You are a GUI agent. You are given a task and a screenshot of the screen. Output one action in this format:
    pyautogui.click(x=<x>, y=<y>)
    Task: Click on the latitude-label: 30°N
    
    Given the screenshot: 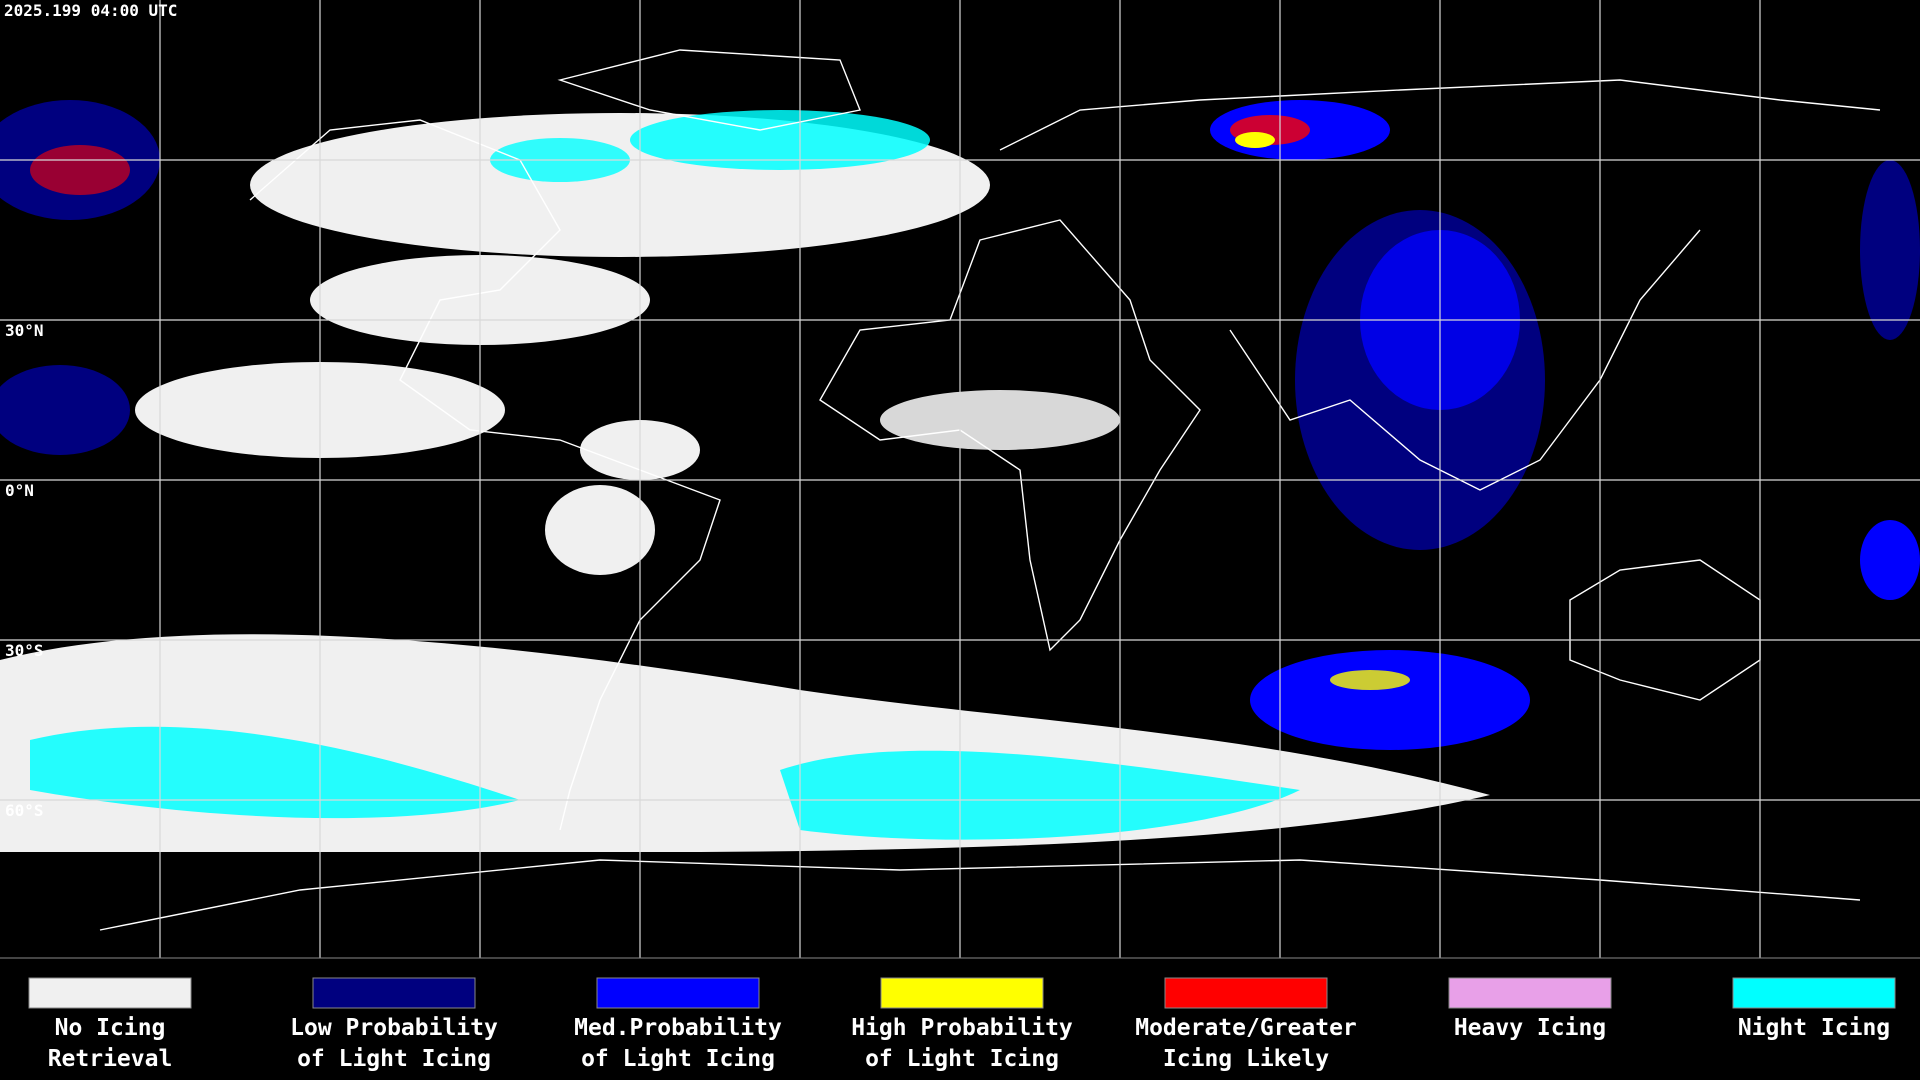 What is the action you would take?
    pyautogui.click(x=24, y=330)
    